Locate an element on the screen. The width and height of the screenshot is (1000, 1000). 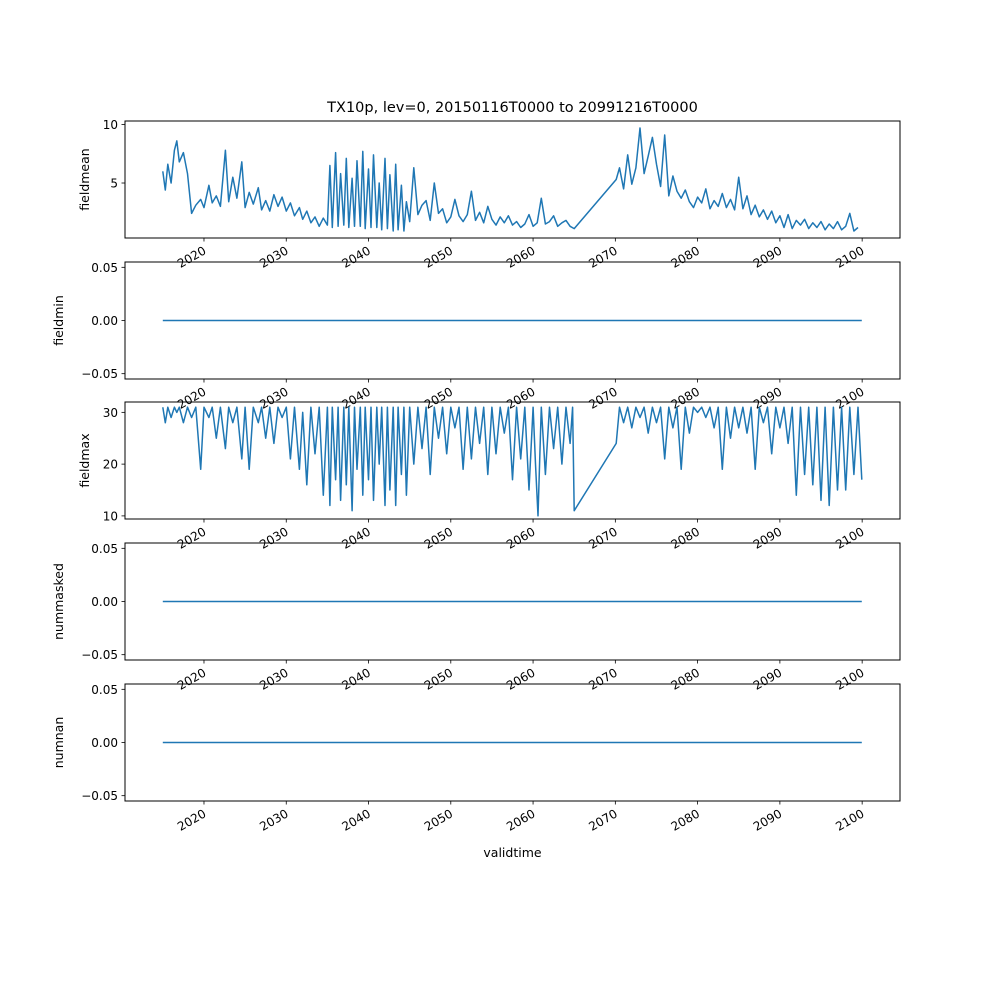
y-axis-label: fieldmean is located at coordinates (84, 179).